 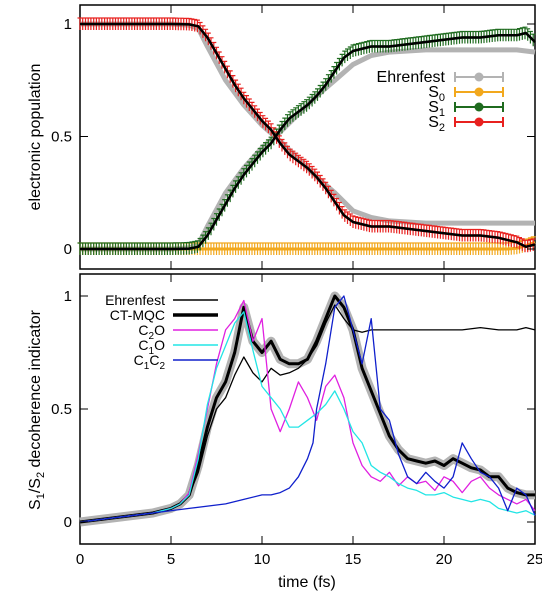 I want to click on x-axis-label: time (fs), so click(x=307, y=582).